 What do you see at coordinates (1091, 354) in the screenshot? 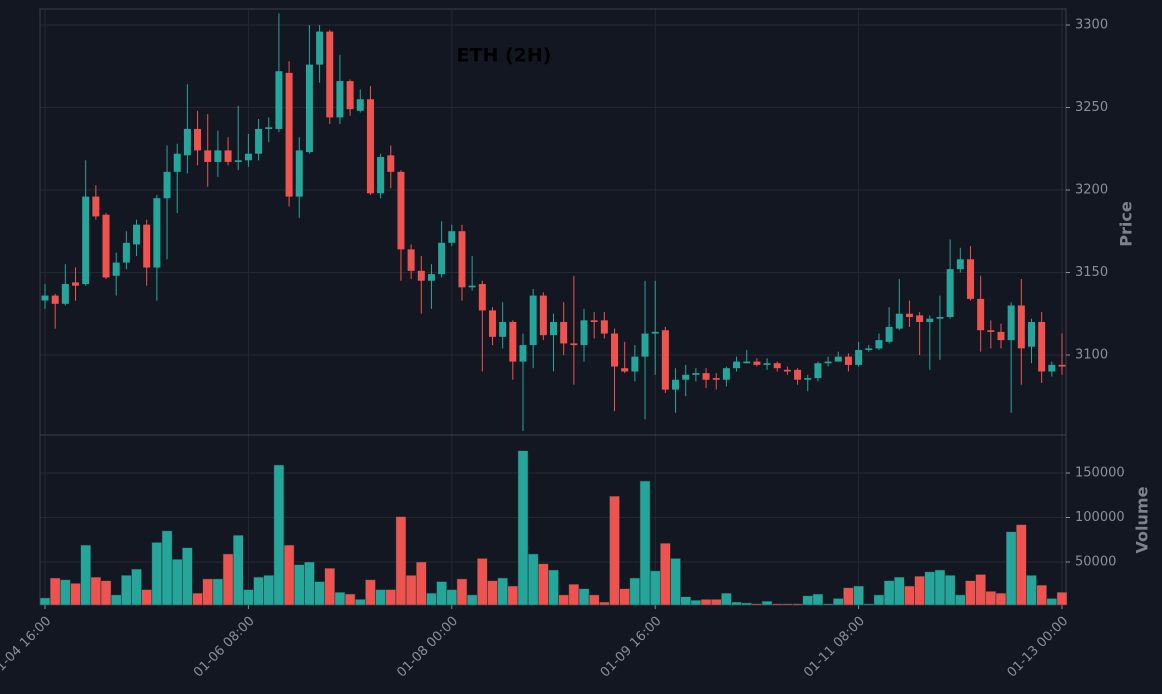
I see `y-tick-label: 3100` at bounding box center [1091, 354].